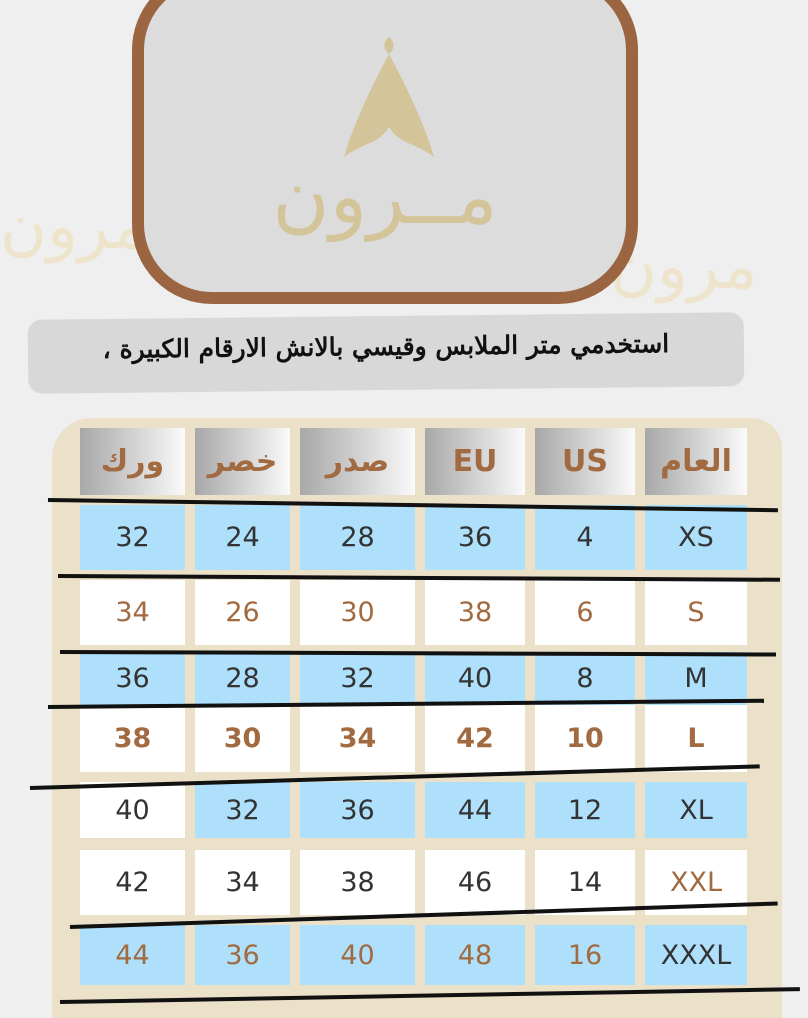  I want to click on table-cell: 26, so click(242, 612).